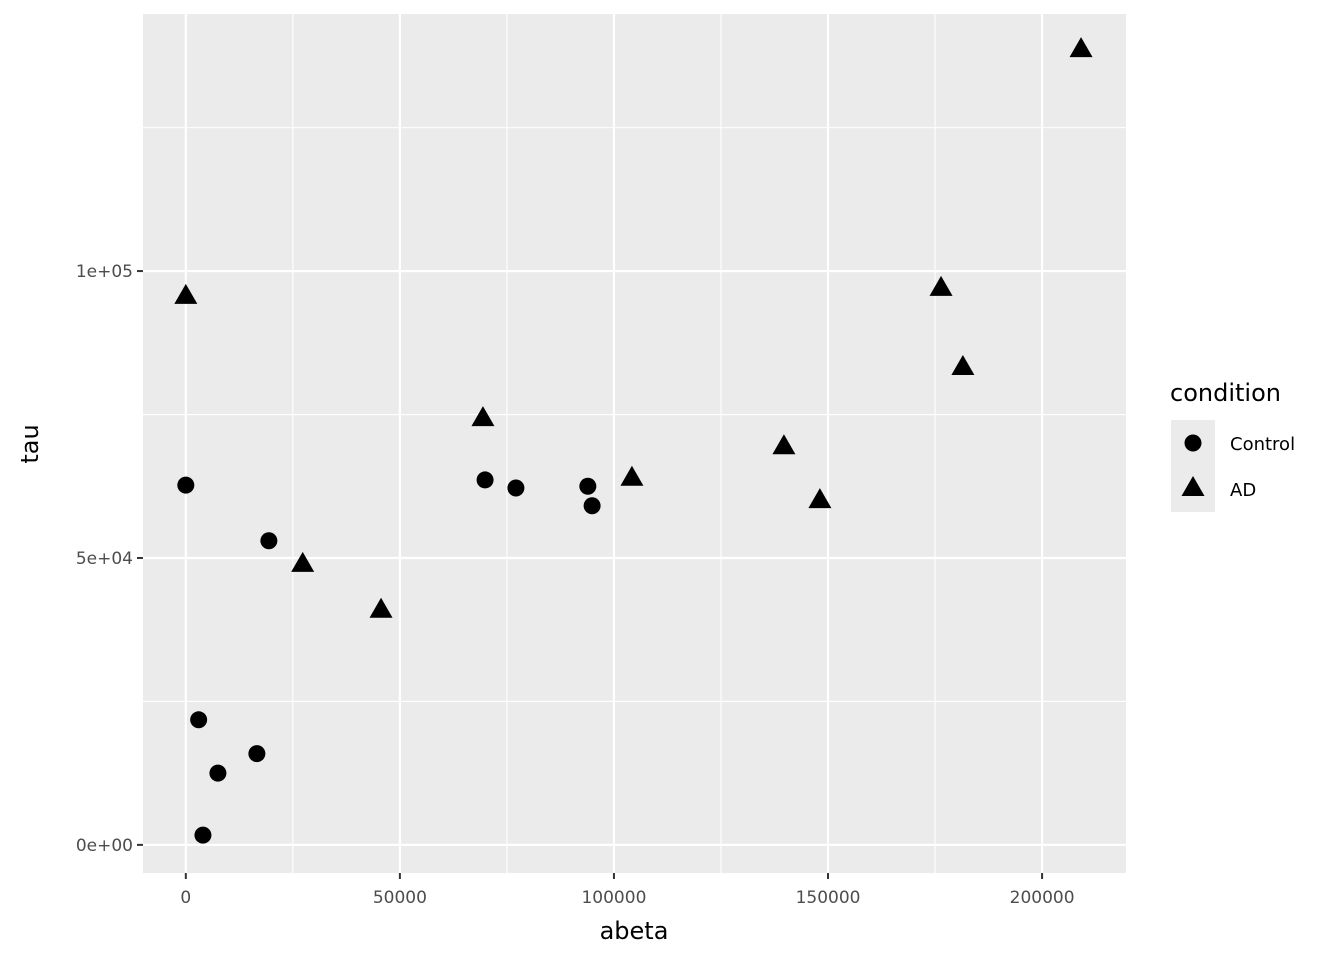 This screenshot has height=960, width=1344. I want to click on y-tick-label: 1e+05, so click(104, 272).